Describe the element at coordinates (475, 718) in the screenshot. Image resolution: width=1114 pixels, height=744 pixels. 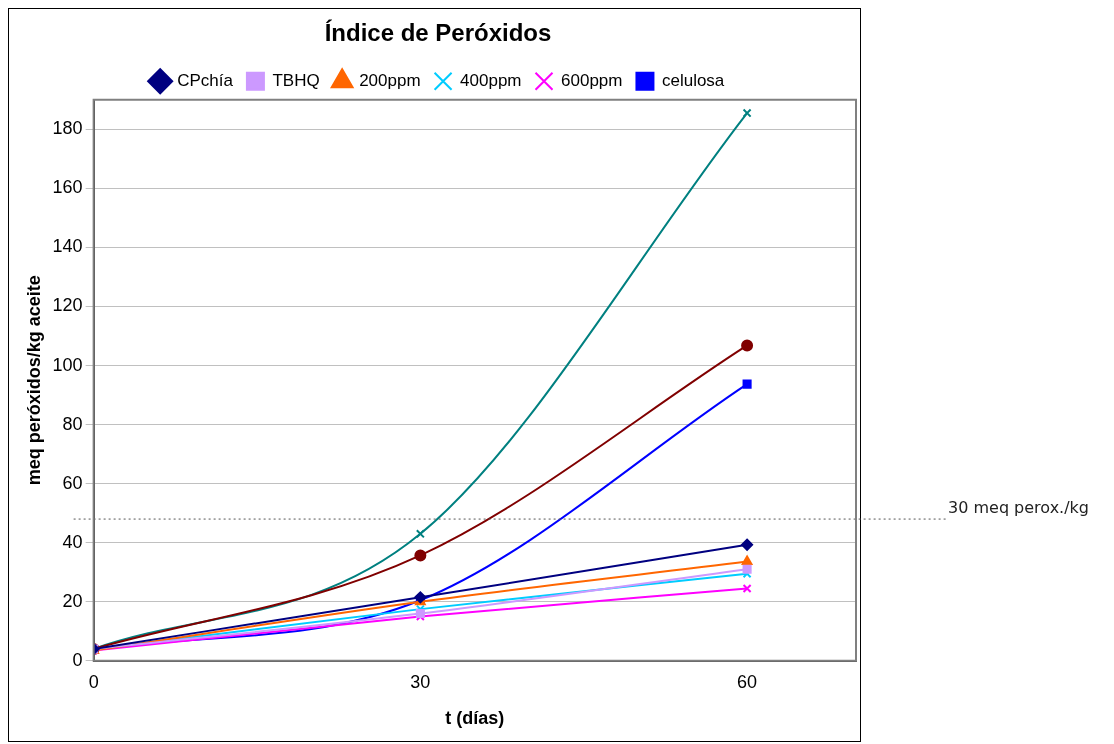
I see `x-axis-title: t (días)` at that location.